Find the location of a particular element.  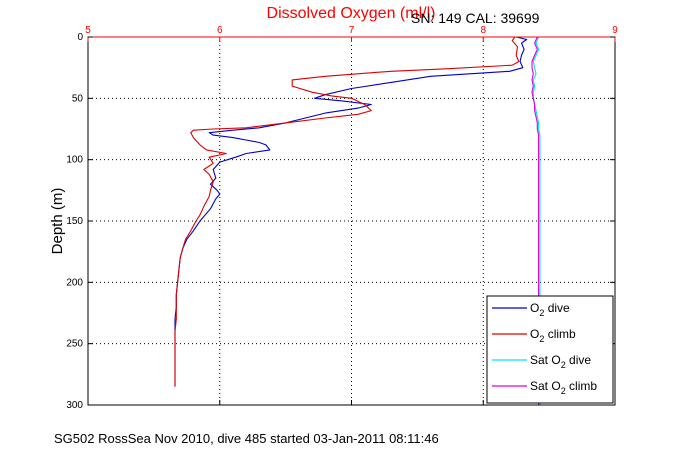

x-tick-label: 8 is located at coordinates (483, 30).